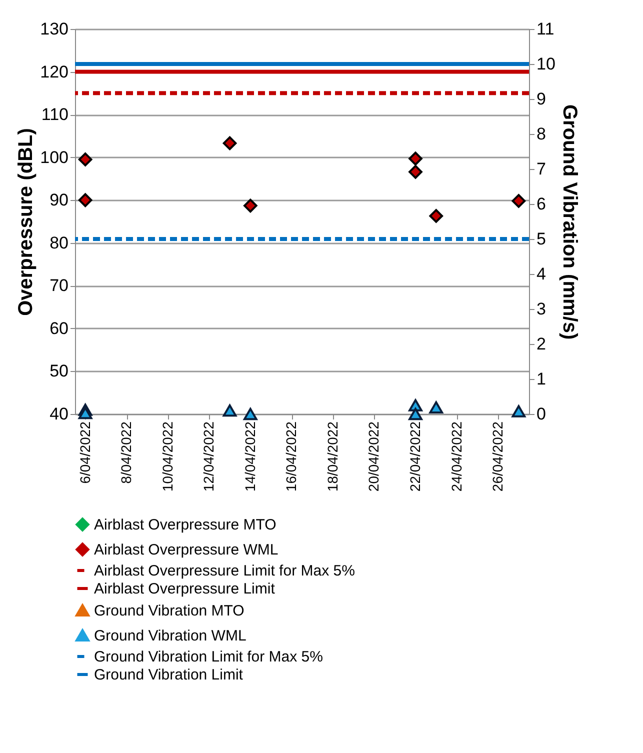 The height and width of the screenshot is (753, 643). I want to click on x-tick-label: 24/04/2022, so click(456, 456).